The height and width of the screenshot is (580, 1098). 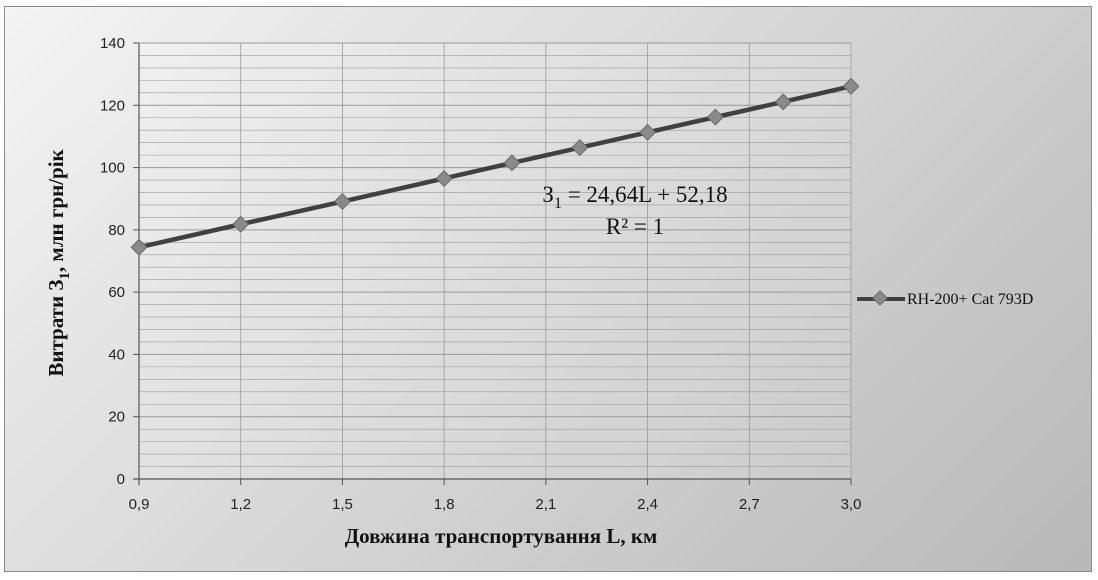 What do you see at coordinates (116, 417) in the screenshot?
I see `y-tick-label: 20` at bounding box center [116, 417].